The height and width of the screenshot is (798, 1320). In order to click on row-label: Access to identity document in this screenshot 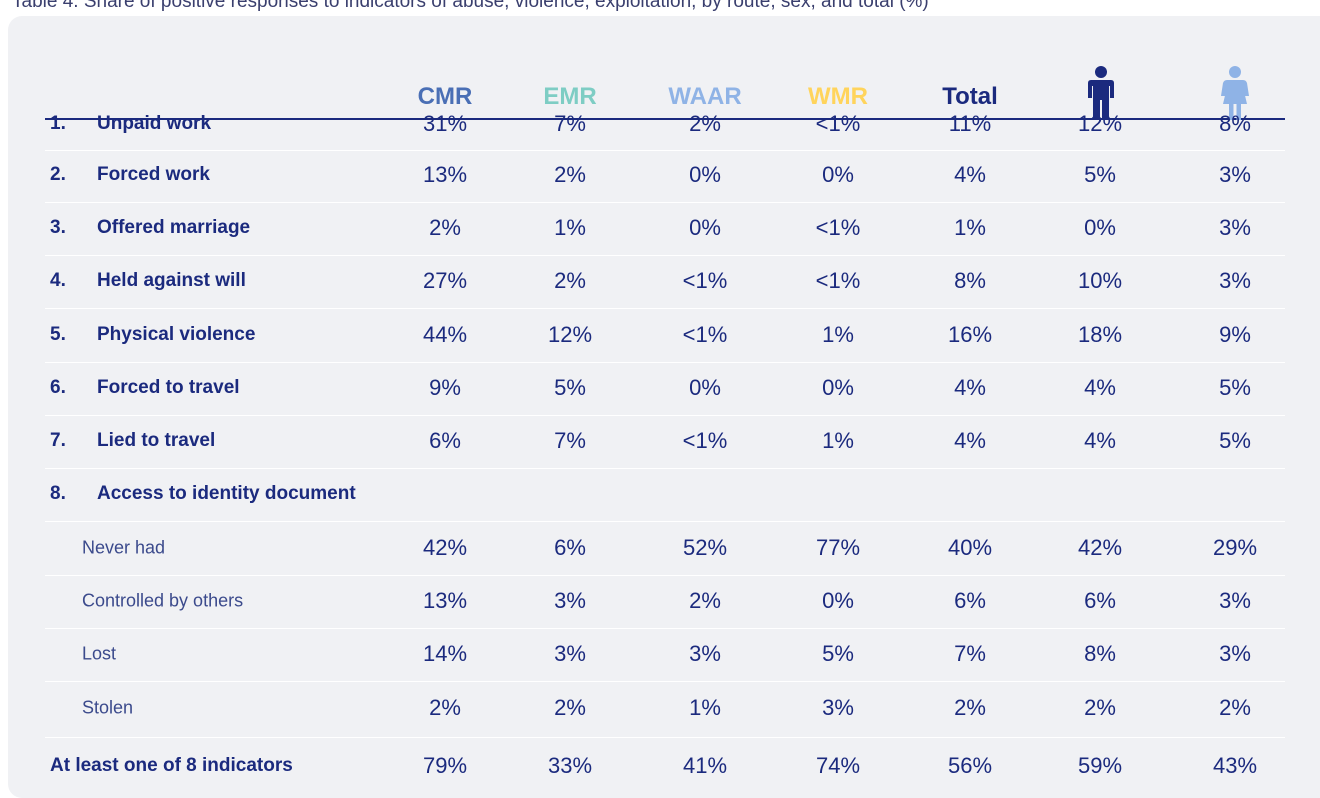, I will do `click(226, 493)`.